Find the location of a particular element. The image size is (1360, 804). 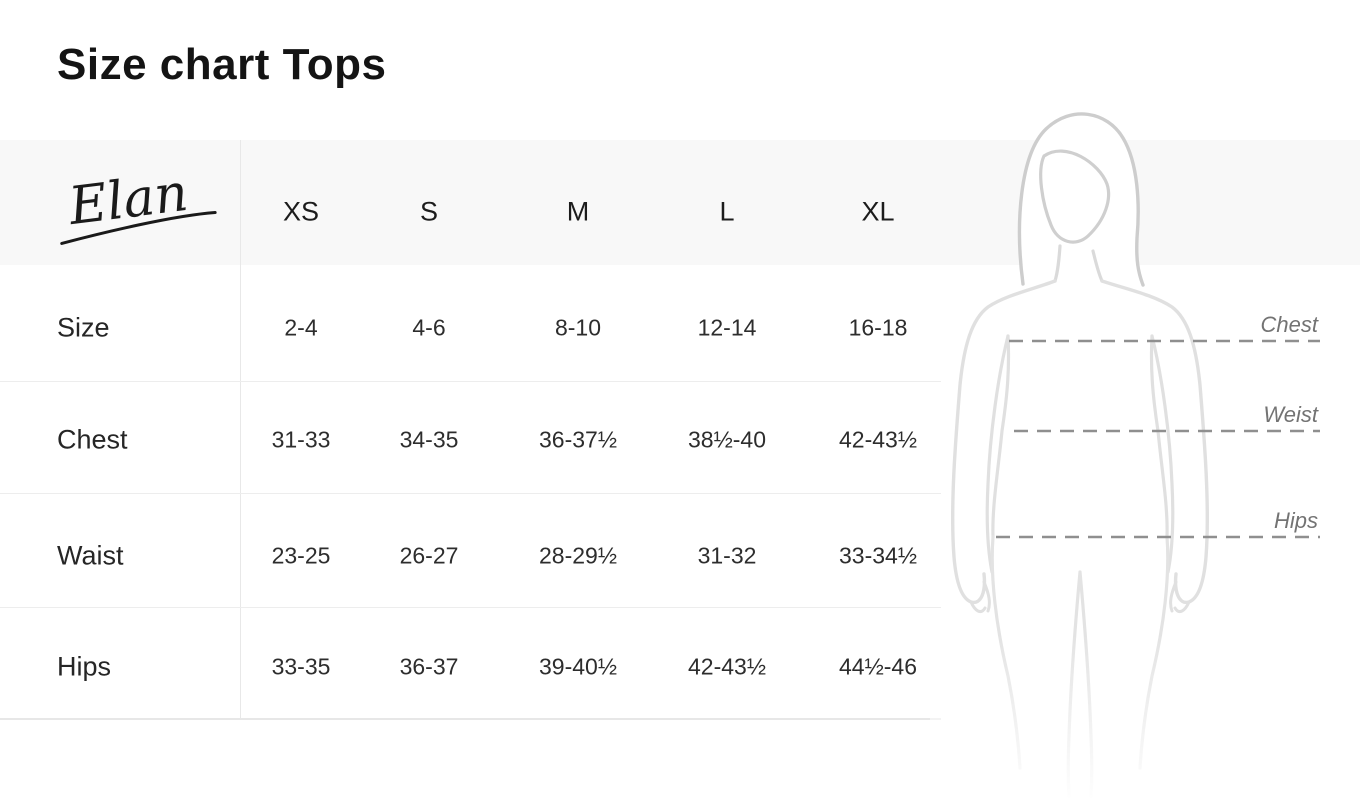

page-title: Size chart Tops is located at coordinates (222, 64).